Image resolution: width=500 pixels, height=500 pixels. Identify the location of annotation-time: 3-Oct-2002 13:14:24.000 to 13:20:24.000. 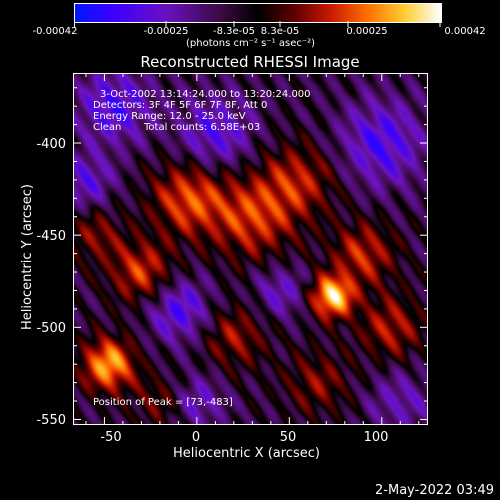
(205, 94).